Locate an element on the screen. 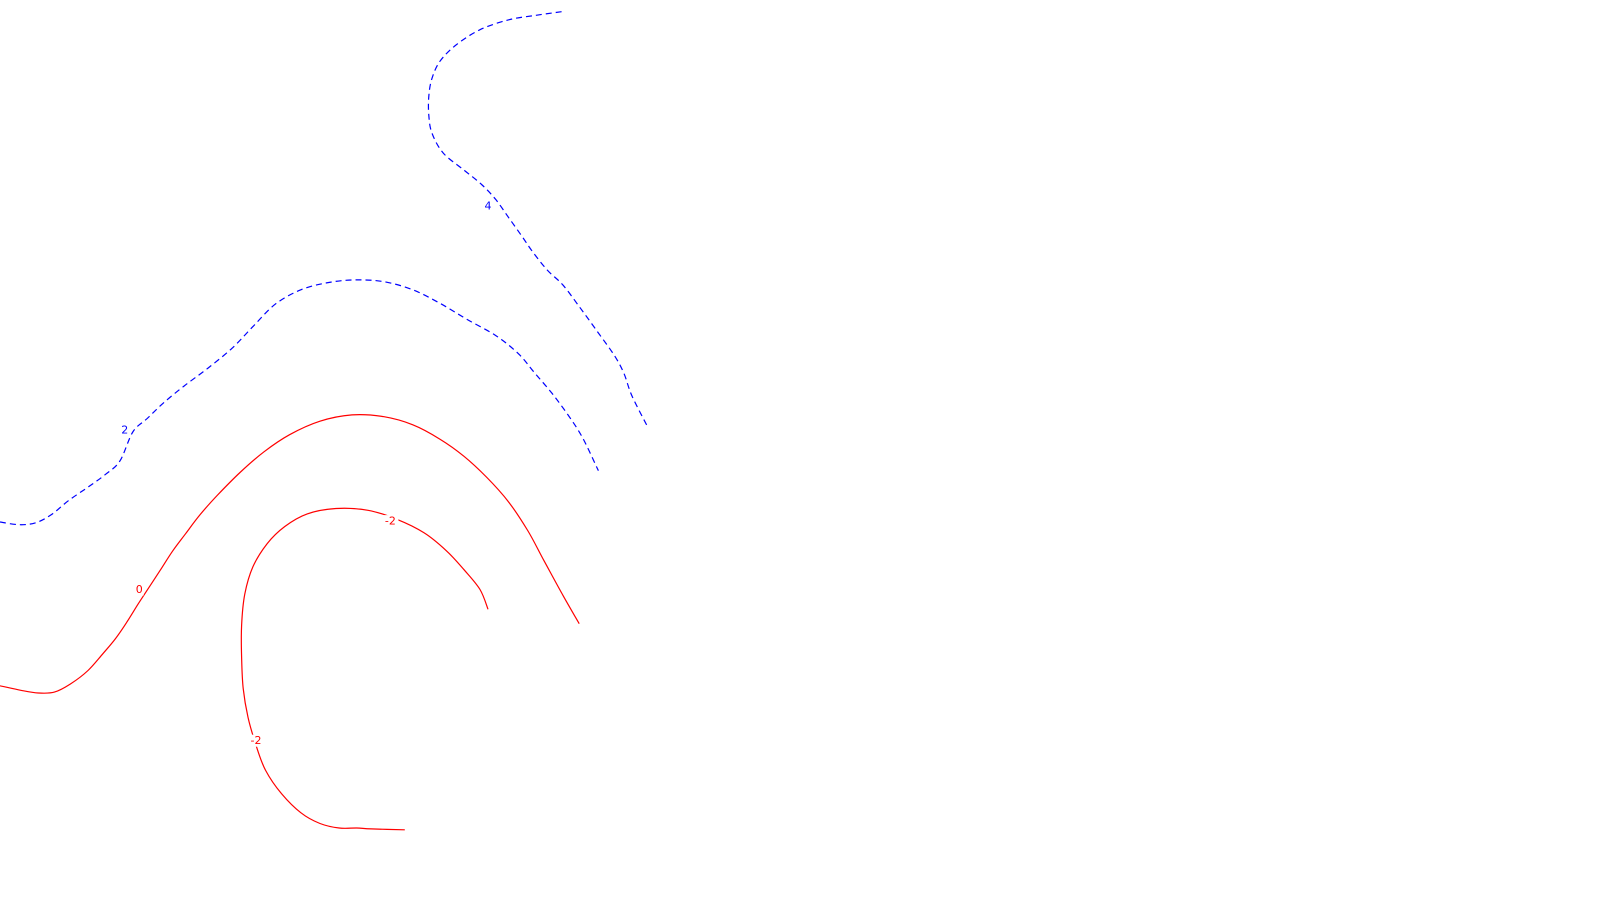 The height and width of the screenshot is (900, 1600). contour-label-0: 0 is located at coordinates (139, 589).